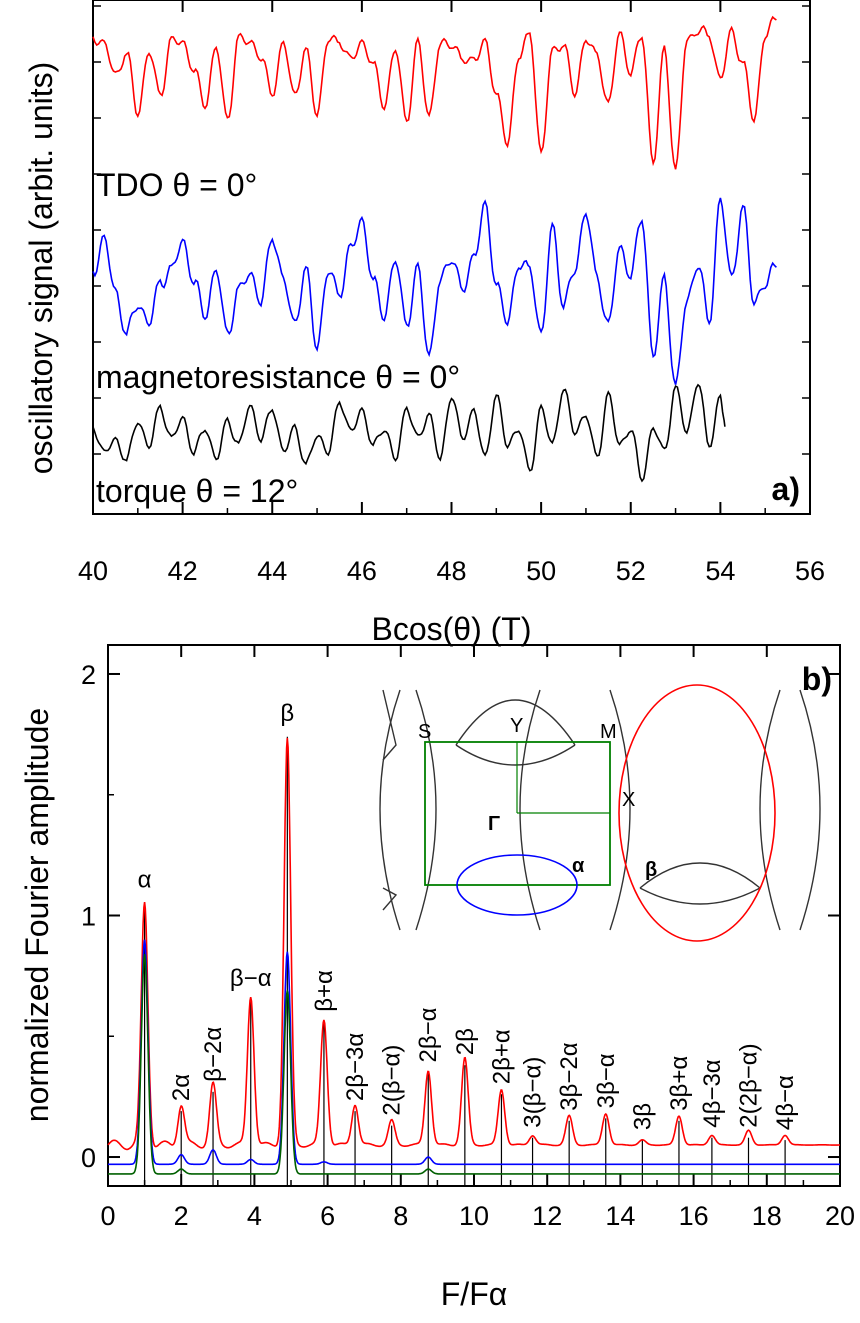 The image size is (860, 1323). What do you see at coordinates (631, 571) in the screenshot?
I see `x-tick-label-a: 52` at bounding box center [631, 571].